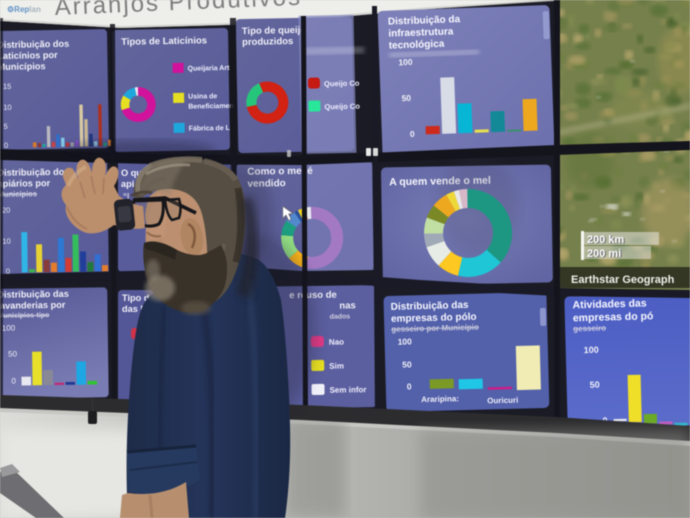 The height and width of the screenshot is (518, 690). I want to click on svg-text: lavanderias por, so click(33, 305).